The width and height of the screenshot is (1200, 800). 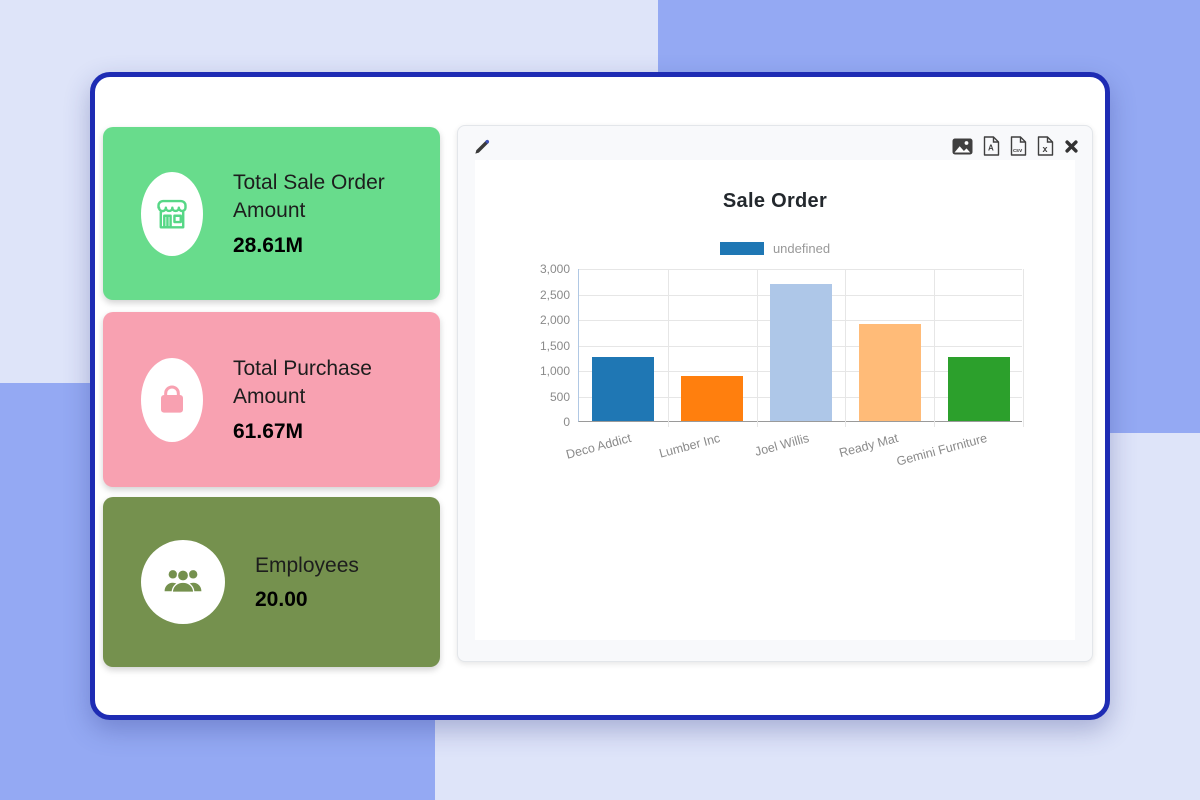 I want to click on kpi-card-total-purchase: Total Purchase Amount 61.67M, so click(x=271, y=399).